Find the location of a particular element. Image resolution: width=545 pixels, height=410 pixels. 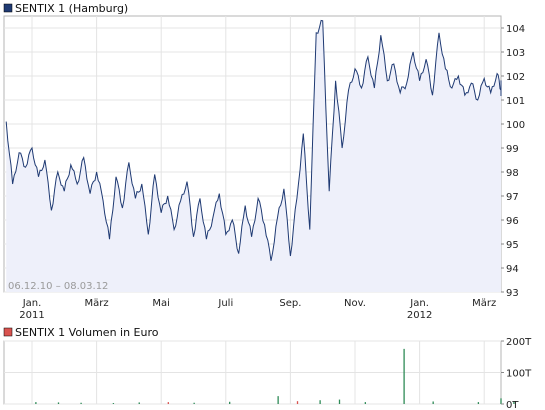

y-tick-label: 96 is located at coordinates (512, 221).